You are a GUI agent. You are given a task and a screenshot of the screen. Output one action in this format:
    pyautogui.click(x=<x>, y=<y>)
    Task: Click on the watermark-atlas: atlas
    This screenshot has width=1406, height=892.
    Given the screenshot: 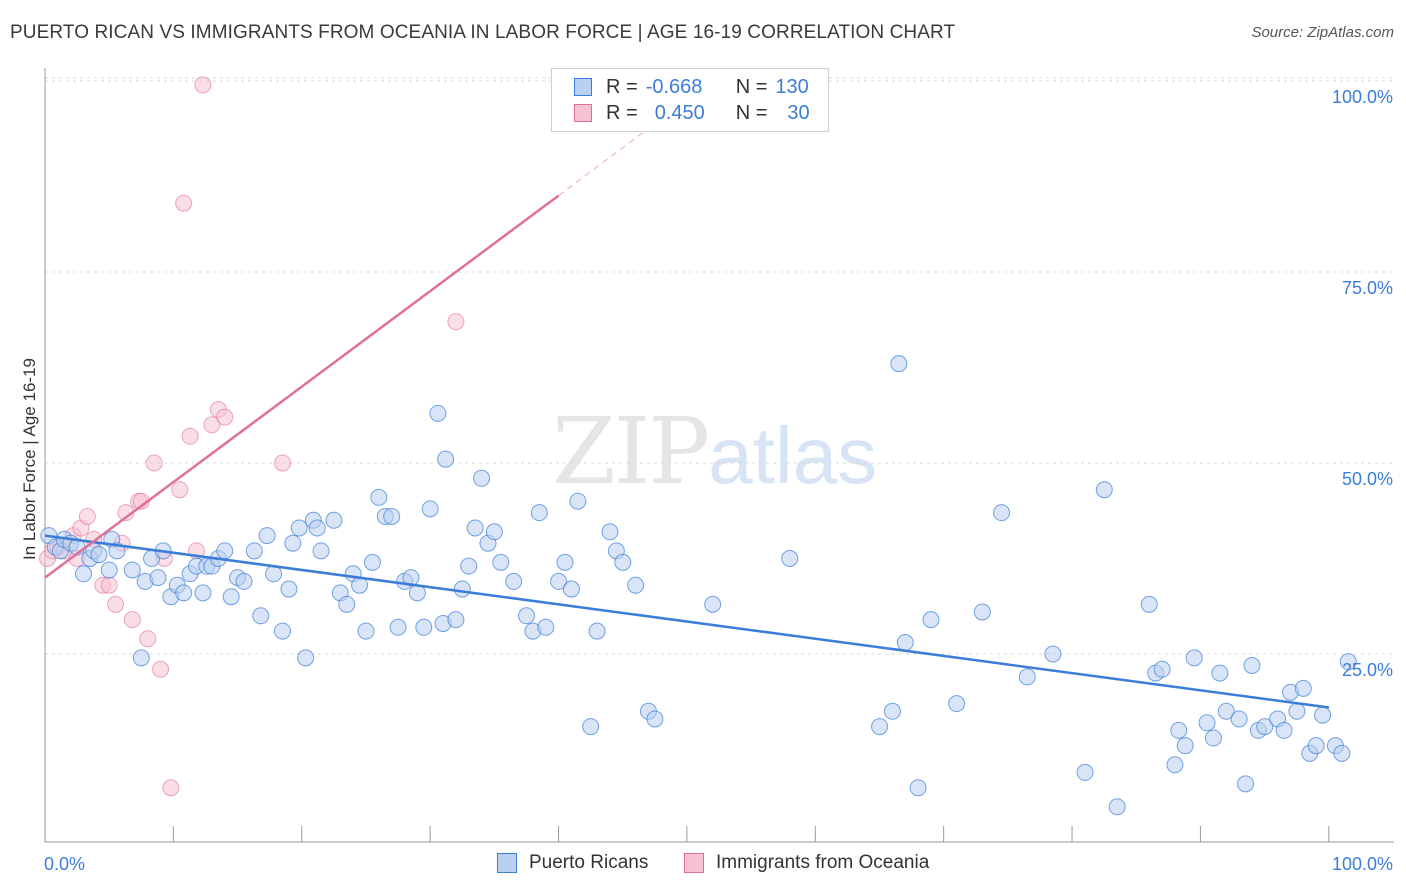 What is the action you would take?
    pyautogui.click(x=793, y=455)
    